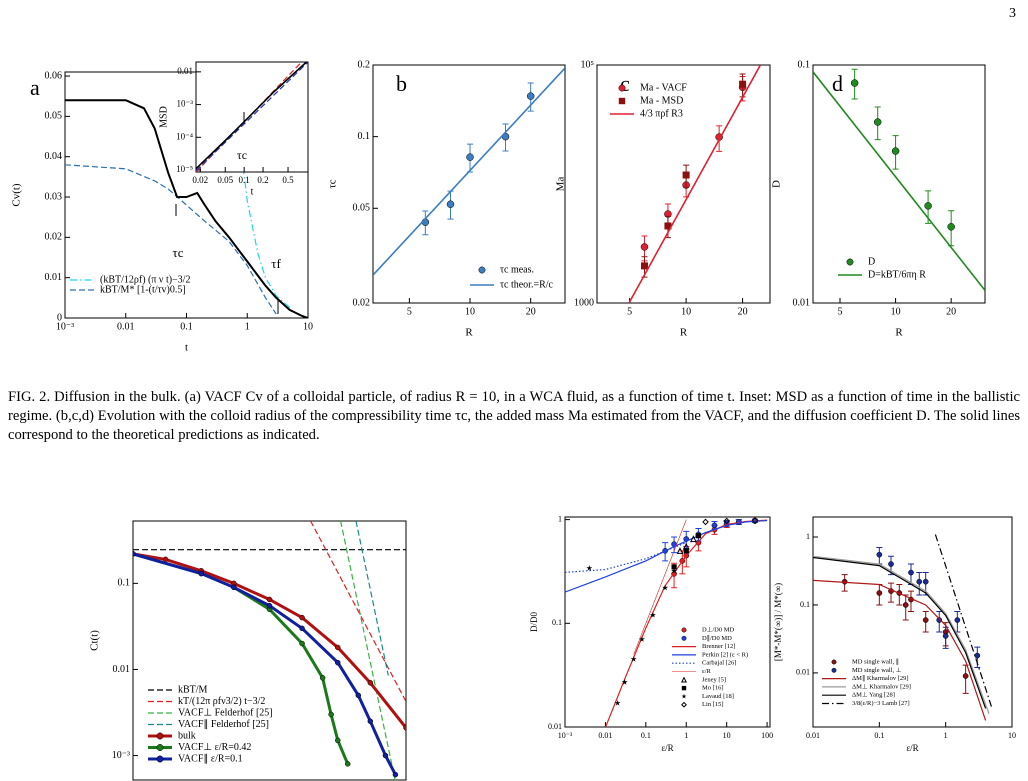 The image size is (1028, 781). Describe the element at coordinates (225, 180) in the screenshot. I see `x-tick-label: 0.05` at that location.